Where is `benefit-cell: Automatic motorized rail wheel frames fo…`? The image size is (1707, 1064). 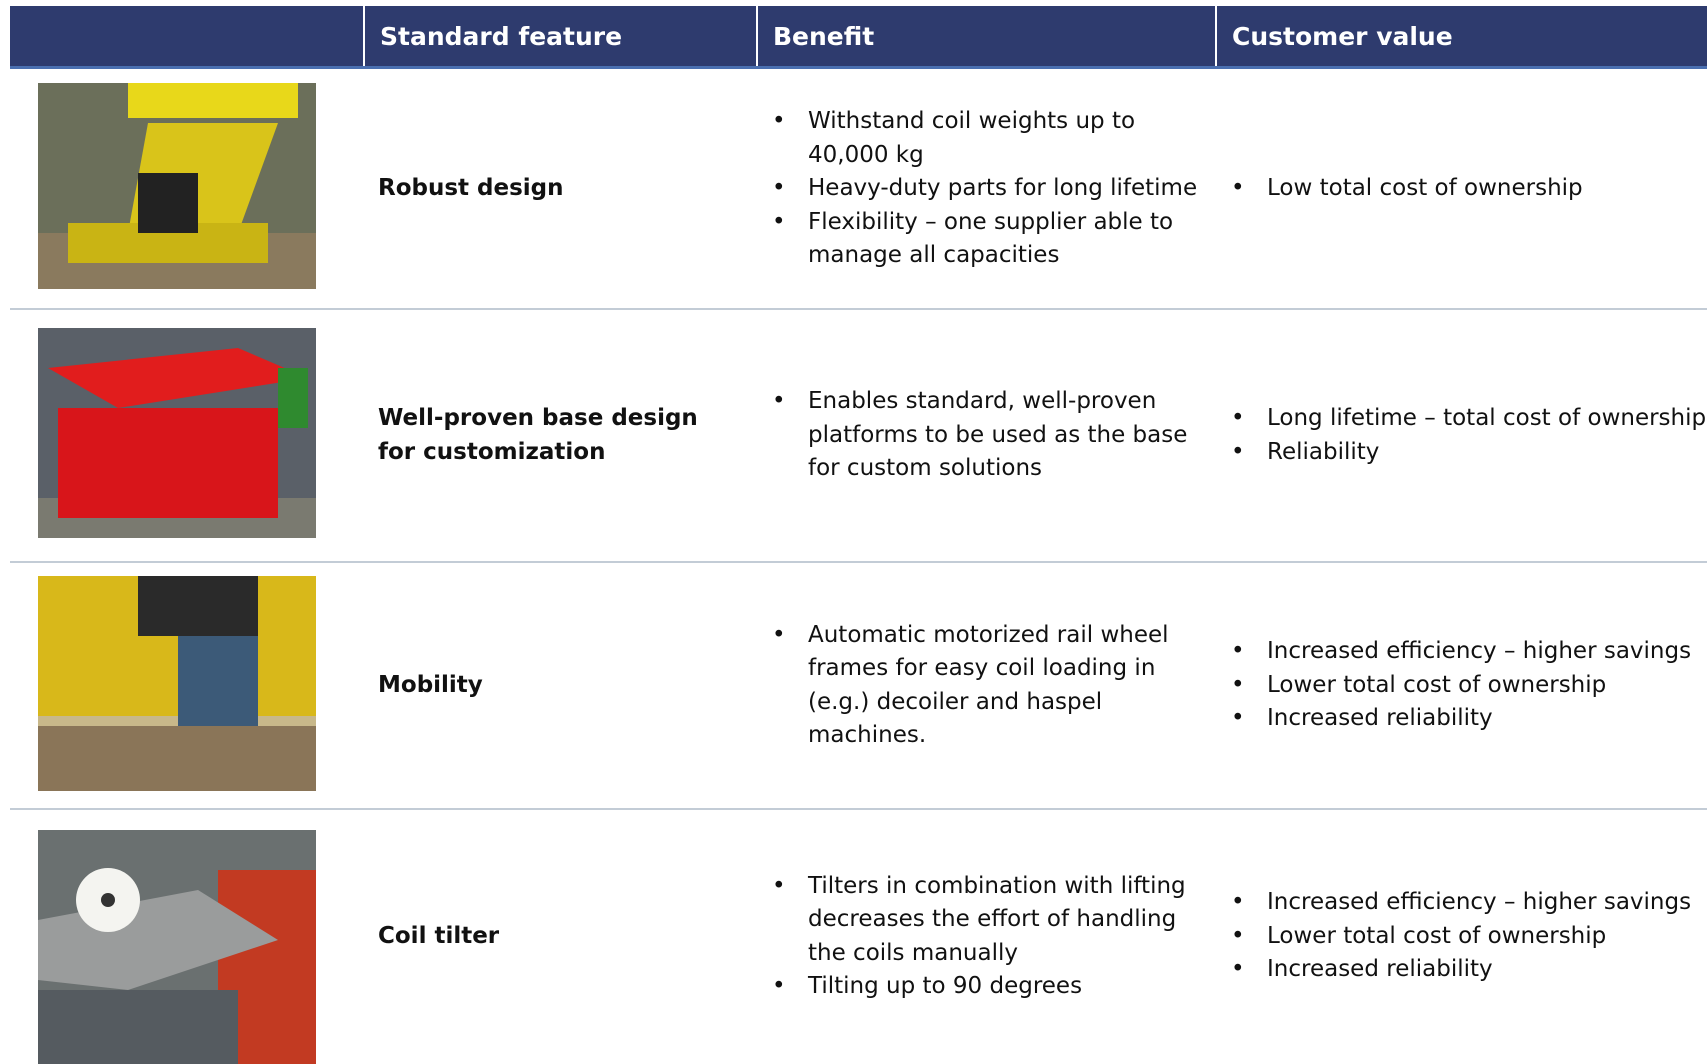
benefit-cell: Automatic motorized rail wheel frames fo… is located at coordinates (987, 685).